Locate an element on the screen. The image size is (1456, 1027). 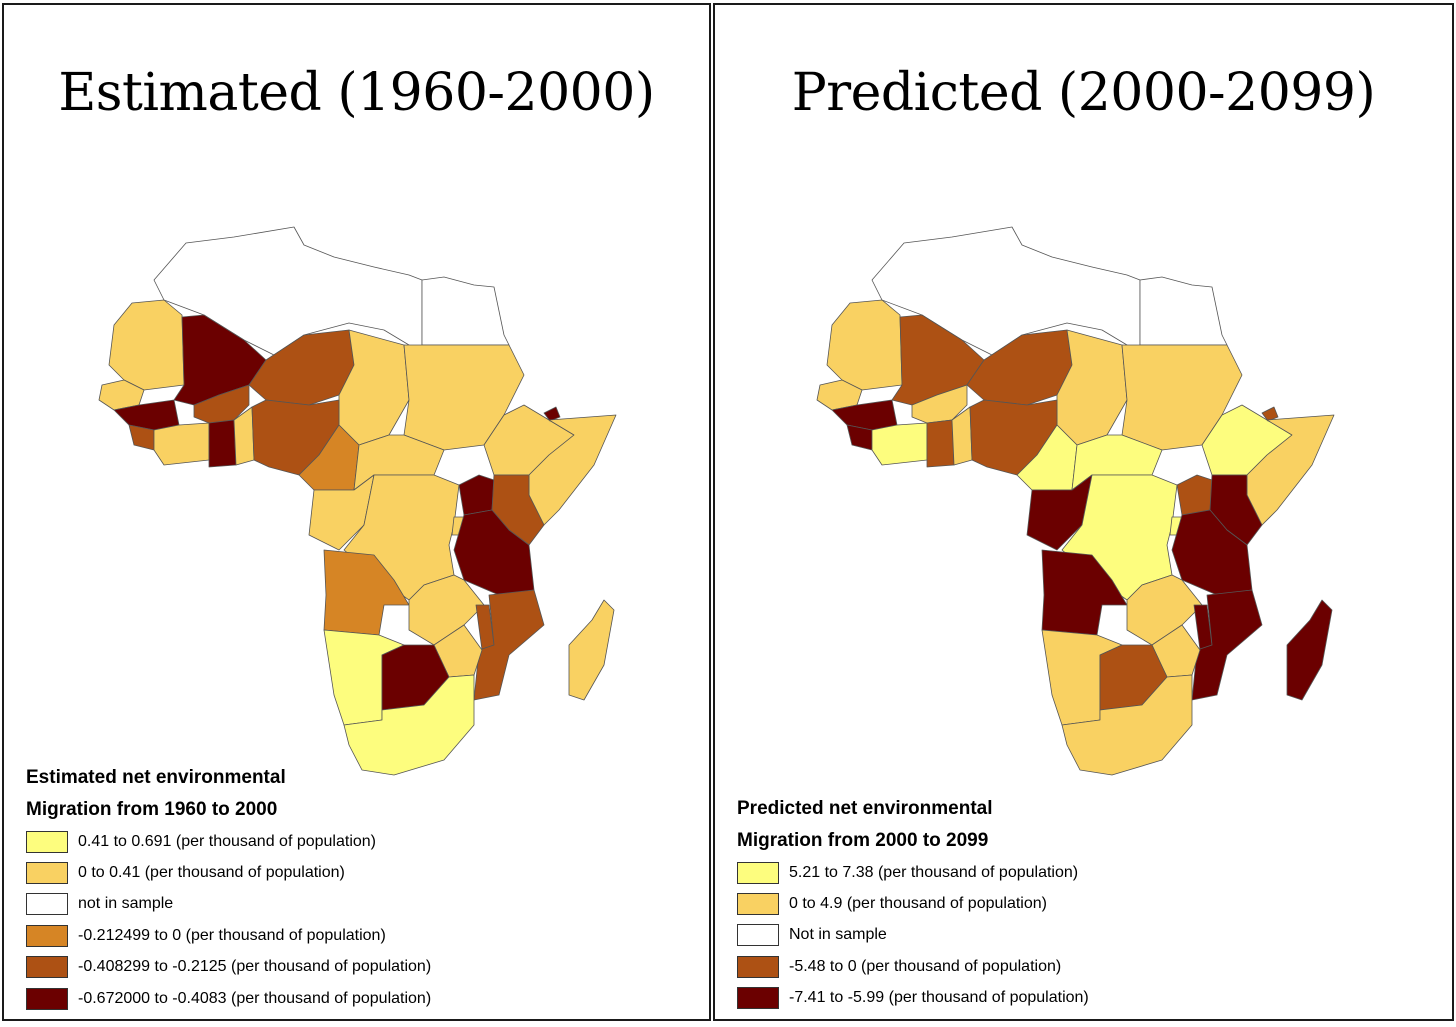
estimated-map-title: Estimated (1960-2000) is located at coordinates (356, 93).